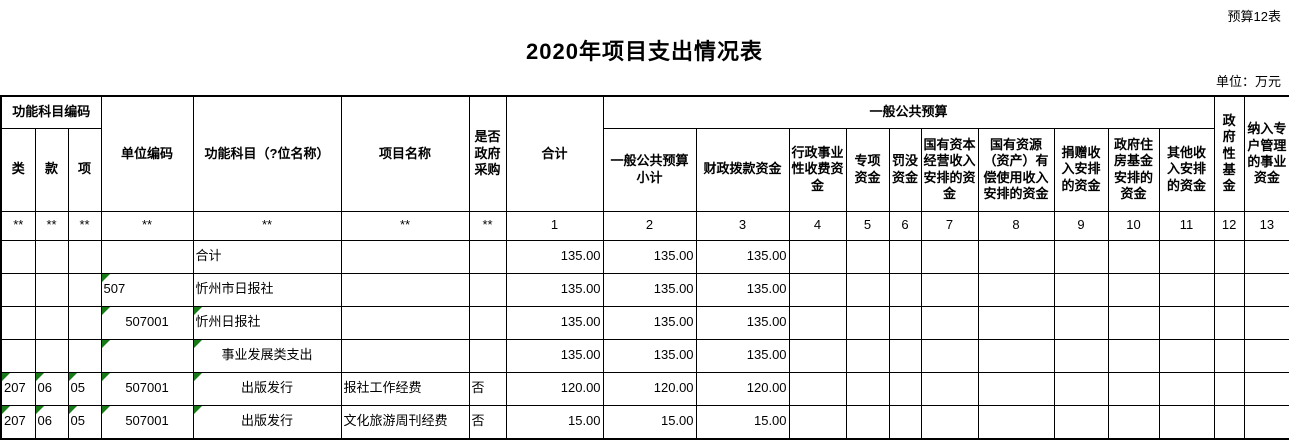 Image resolution: width=1289 pixels, height=440 pixels. I want to click on cell-func_subject: 忻州日报社, so click(267, 322).